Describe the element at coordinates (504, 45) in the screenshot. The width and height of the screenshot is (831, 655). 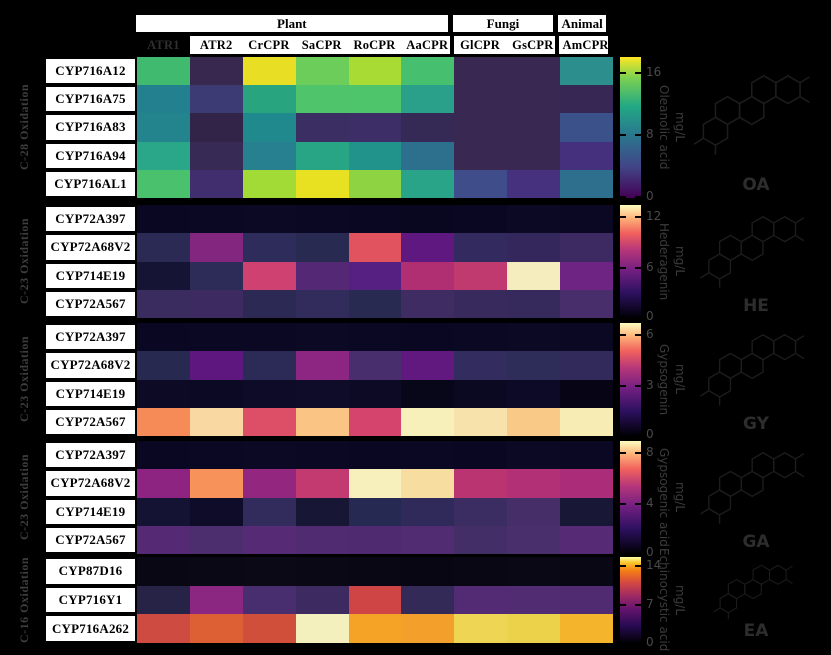
I see `column-header-box` at that location.